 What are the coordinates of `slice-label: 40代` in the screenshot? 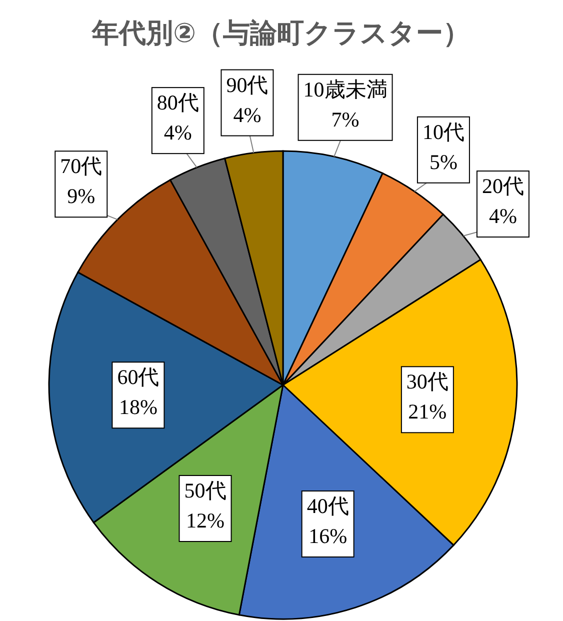 It's located at (327, 506).